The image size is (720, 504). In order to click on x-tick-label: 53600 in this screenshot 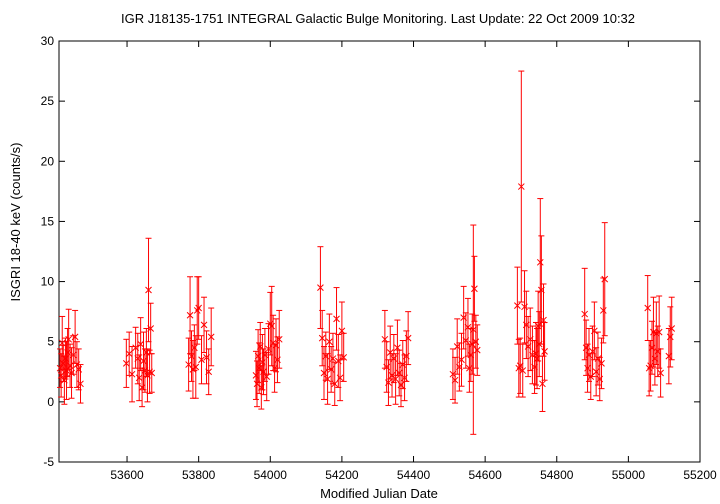, I will do `click(127, 475)`.